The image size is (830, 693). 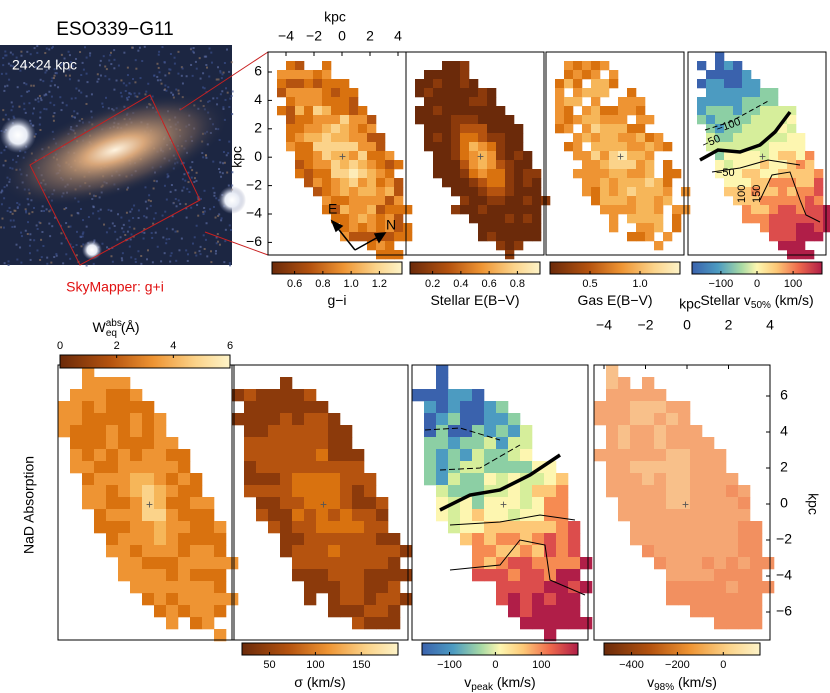 What do you see at coordinates (620, 157) in the screenshot?
I see `center-marker: +` at bounding box center [620, 157].